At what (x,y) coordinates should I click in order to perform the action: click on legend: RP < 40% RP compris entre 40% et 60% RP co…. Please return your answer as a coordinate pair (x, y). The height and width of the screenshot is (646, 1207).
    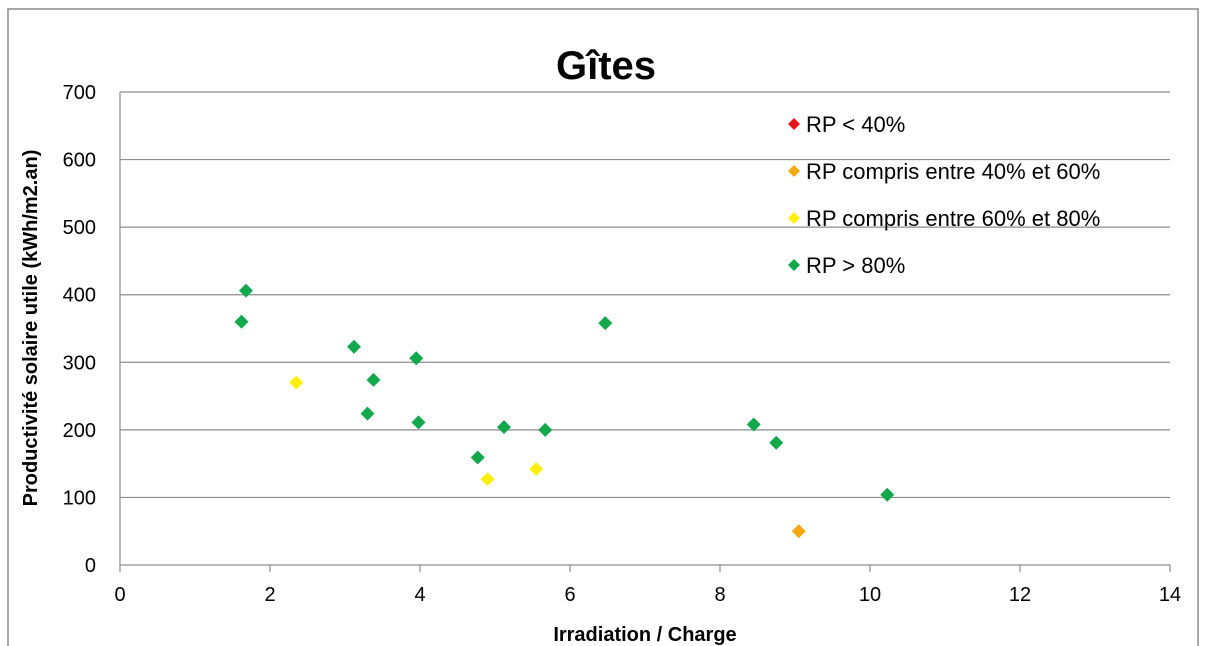
    Looking at the image, I should click on (944, 195).